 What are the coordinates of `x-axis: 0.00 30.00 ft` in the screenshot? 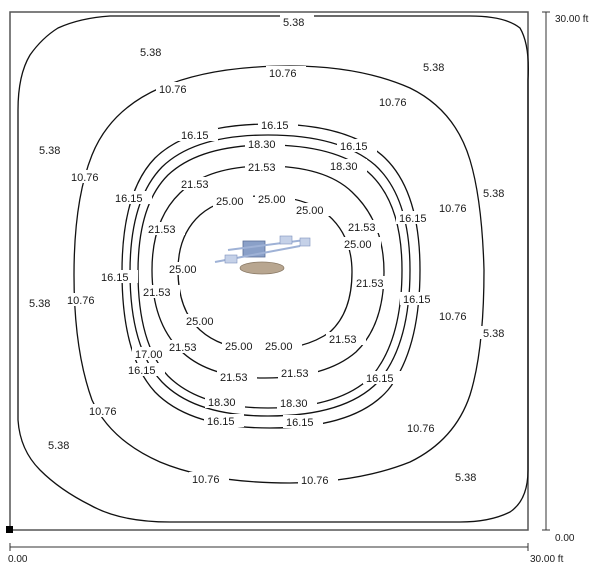 It's located at (286, 554).